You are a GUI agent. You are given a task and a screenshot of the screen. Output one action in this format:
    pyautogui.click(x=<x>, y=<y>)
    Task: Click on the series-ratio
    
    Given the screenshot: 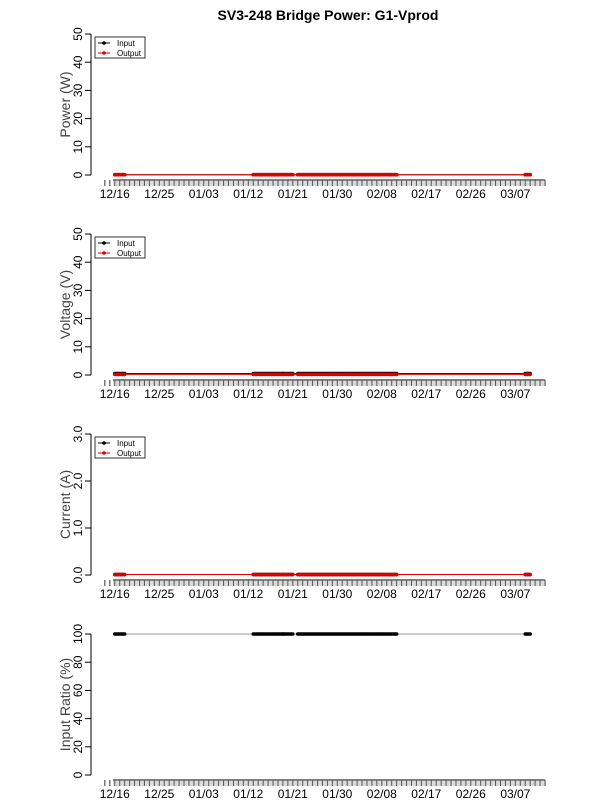 What is the action you would take?
    pyautogui.click(x=322, y=634)
    